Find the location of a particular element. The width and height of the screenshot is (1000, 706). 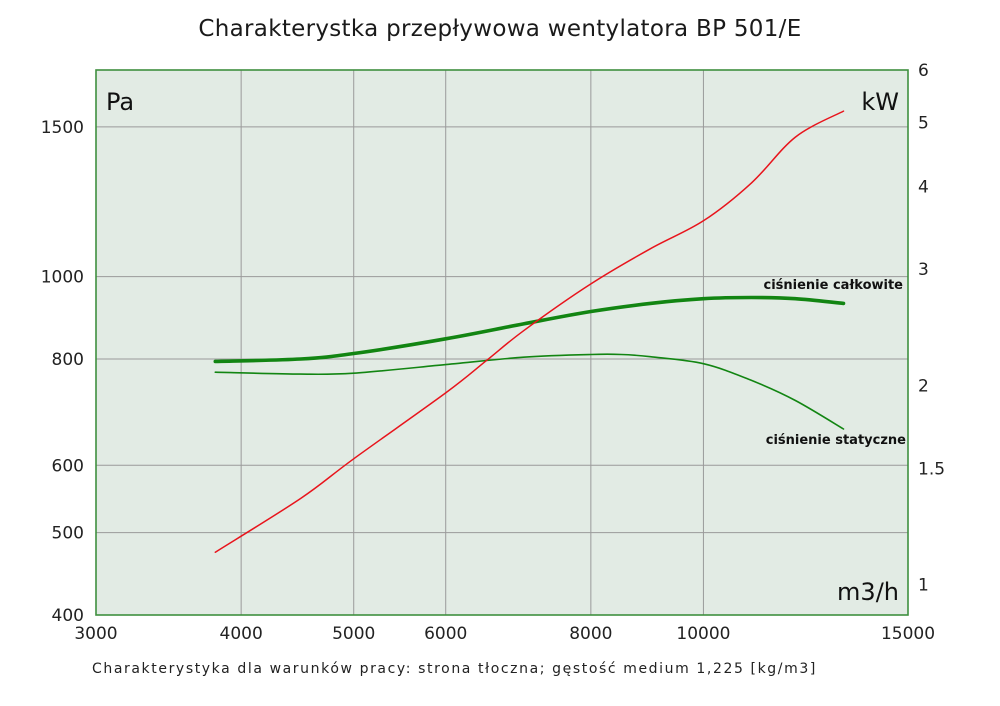

right-axis-tick-label: 3 is located at coordinates (923, 270).